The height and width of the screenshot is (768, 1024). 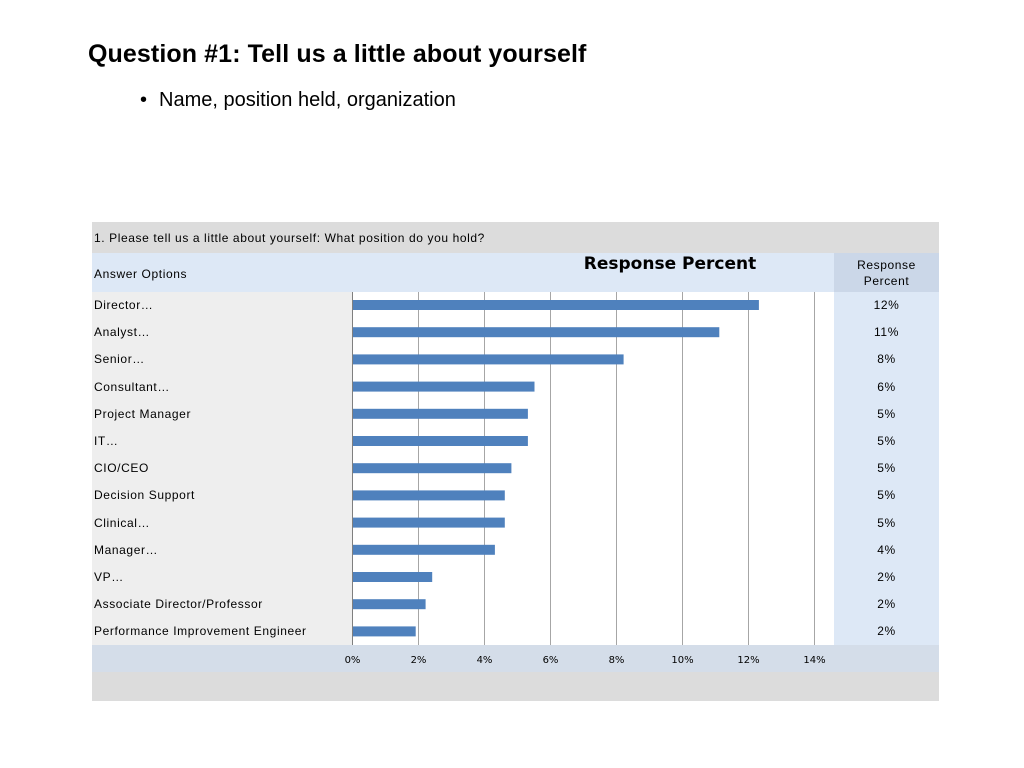 I want to click on response-percent-header: Response Percent, so click(x=886, y=272).